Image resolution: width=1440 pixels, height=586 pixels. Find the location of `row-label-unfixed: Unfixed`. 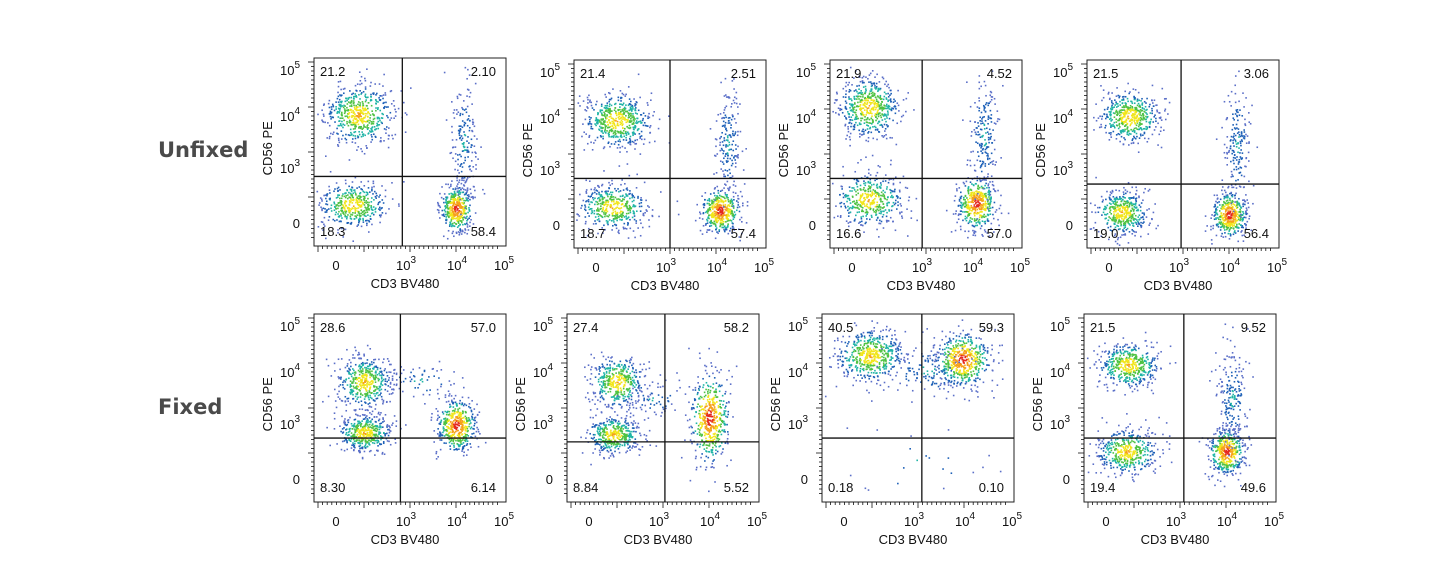

row-label-unfixed: Unfixed is located at coordinates (203, 150).